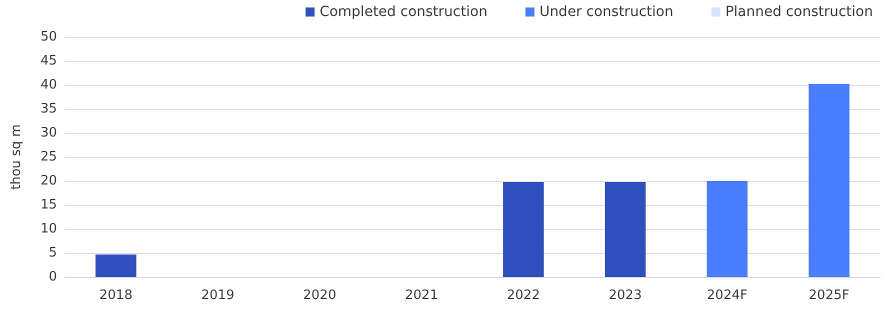  I want to click on x-tick-label: 2025F, so click(829, 295).